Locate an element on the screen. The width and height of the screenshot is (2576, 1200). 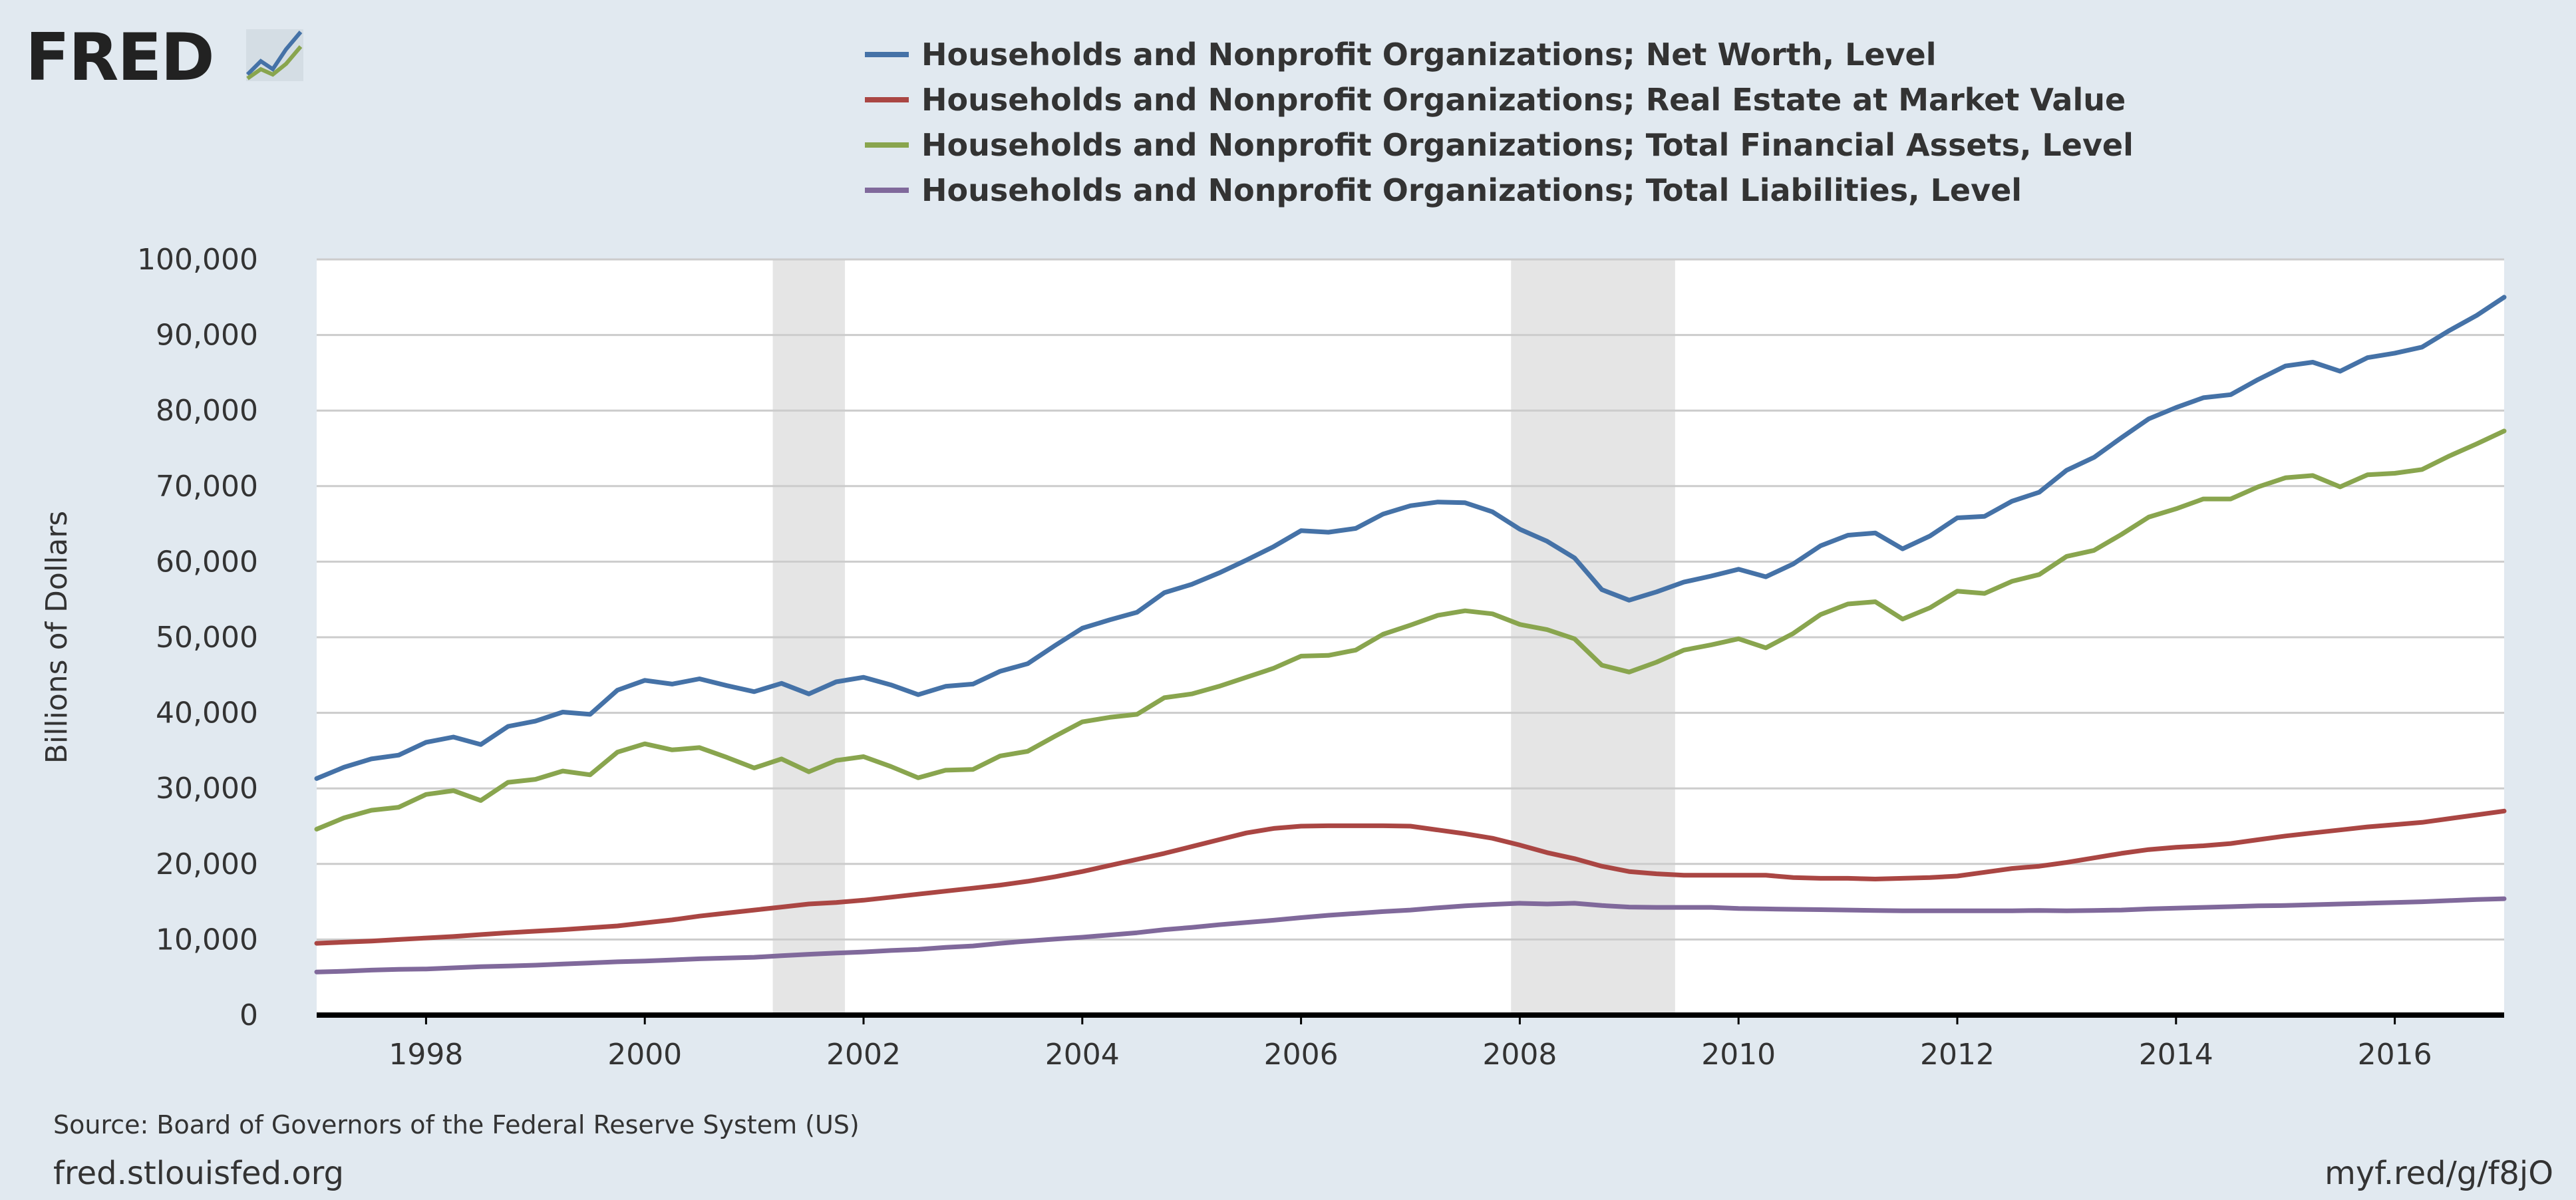
line-chart-icon is located at coordinates (274, 55).